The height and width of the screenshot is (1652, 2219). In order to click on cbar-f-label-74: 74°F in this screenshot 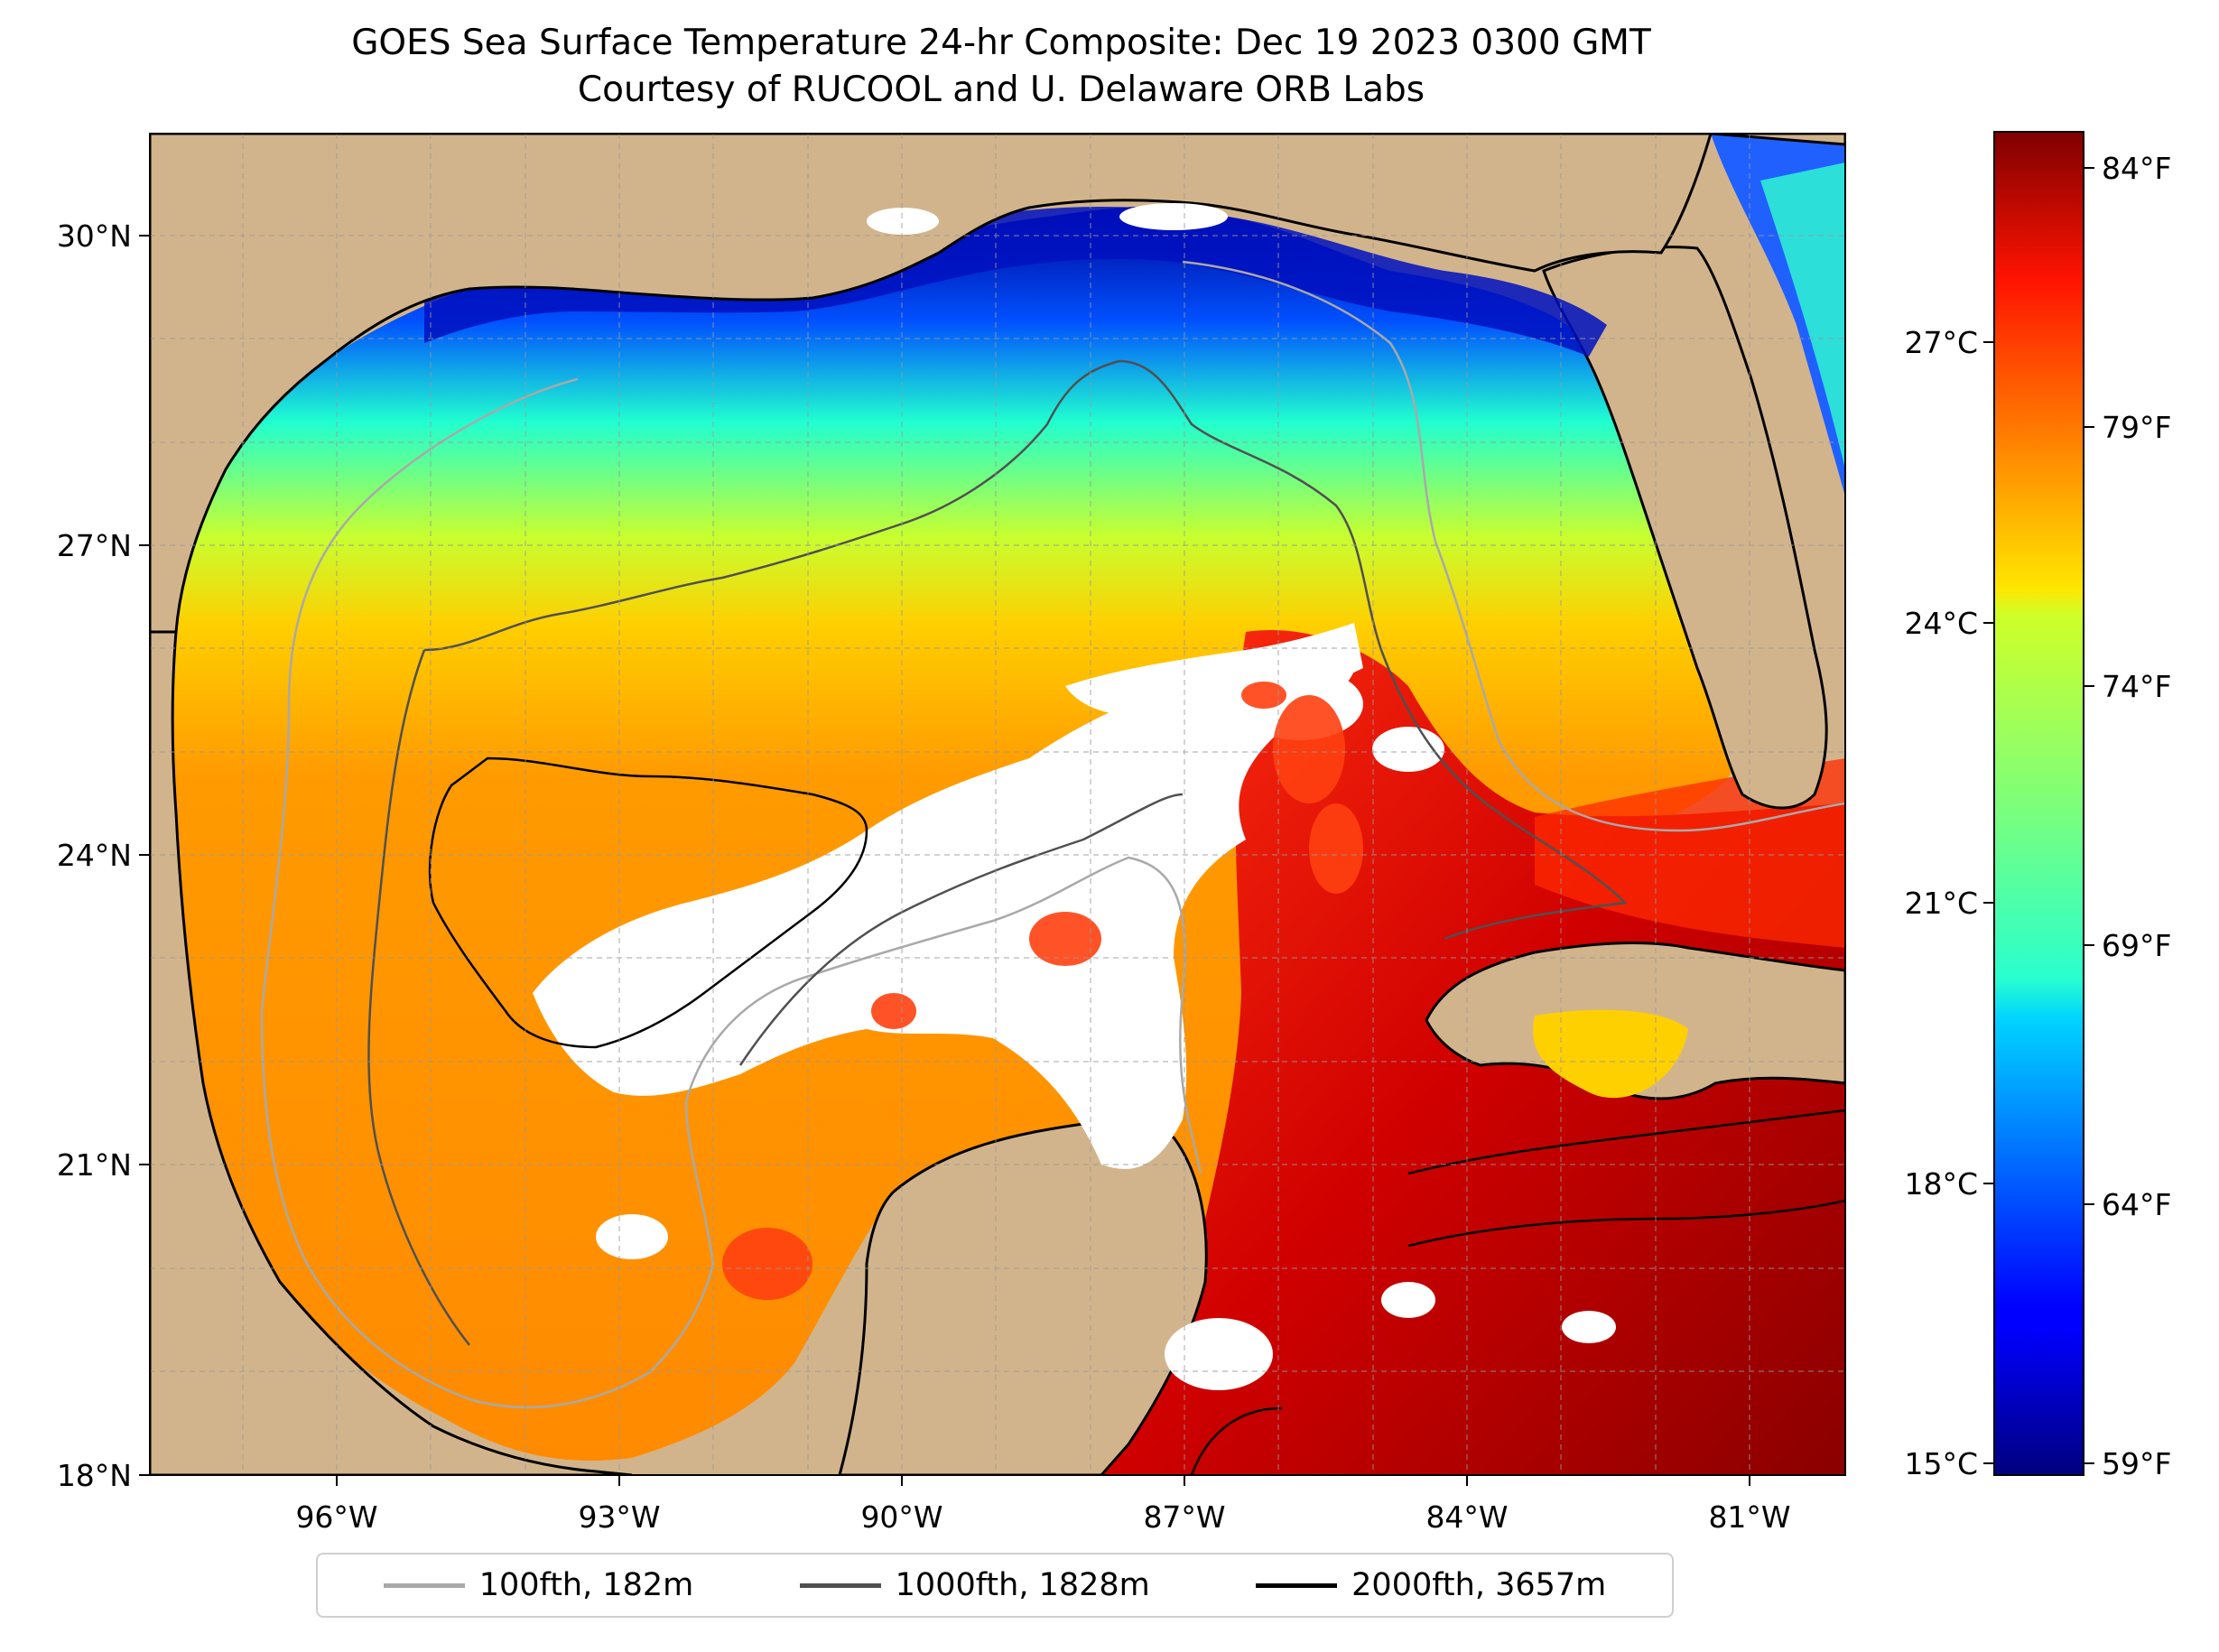, I will do `click(2136, 686)`.